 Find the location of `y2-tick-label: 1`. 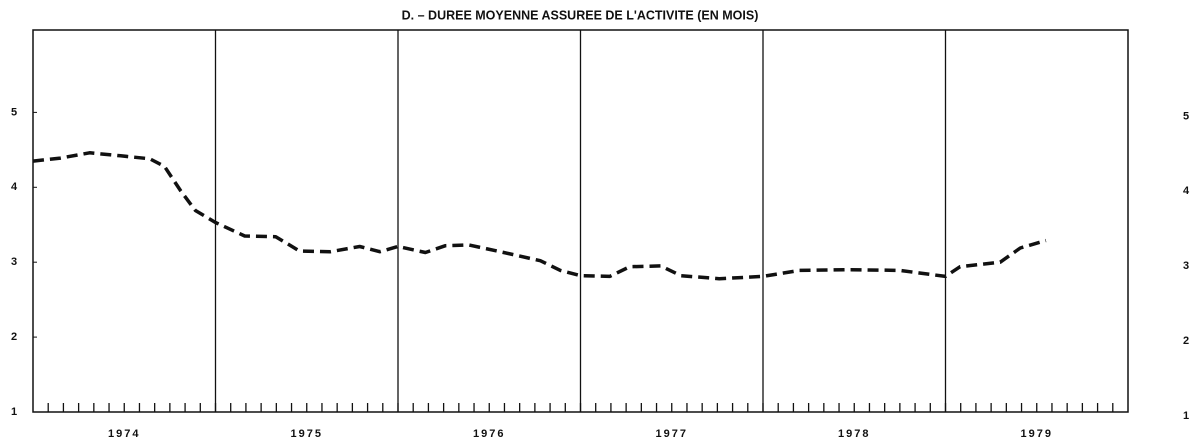

y2-tick-label: 1 is located at coordinates (1186, 416).